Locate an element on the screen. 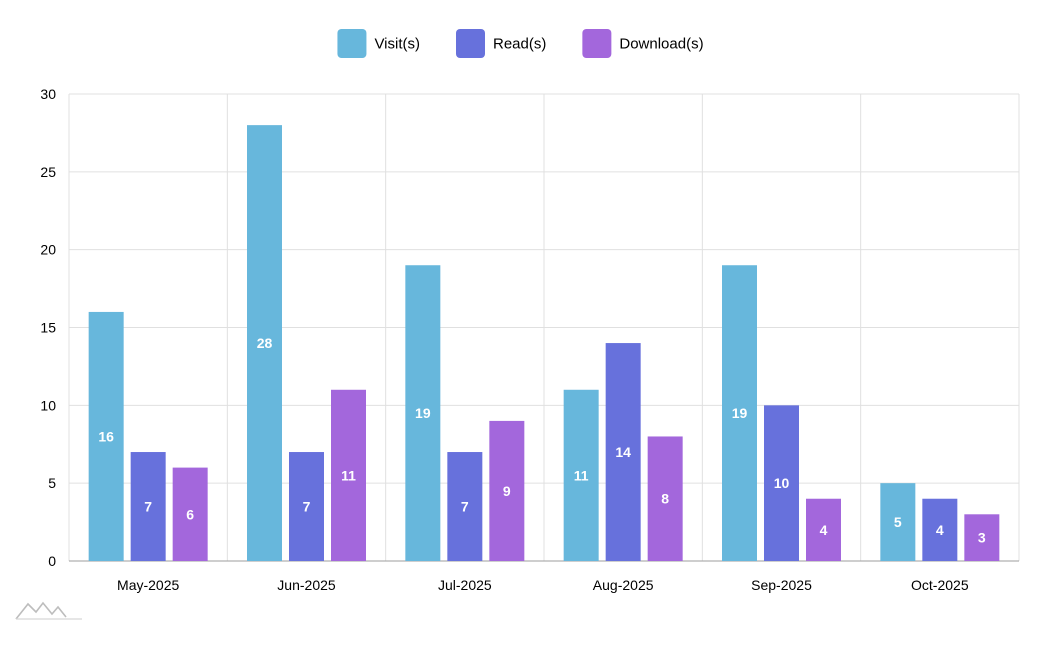 The image size is (1041, 646). data-label-download-s-jun-2025: 11 is located at coordinates (348, 475).